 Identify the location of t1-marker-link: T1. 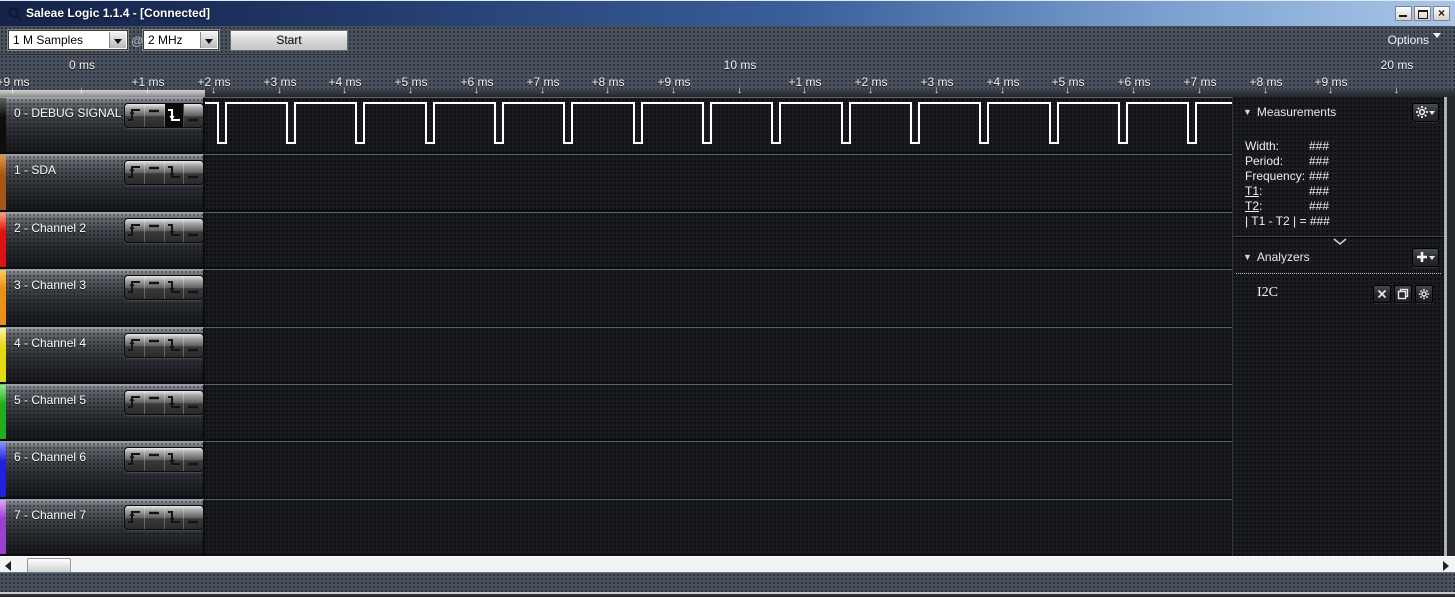
(1252, 191).